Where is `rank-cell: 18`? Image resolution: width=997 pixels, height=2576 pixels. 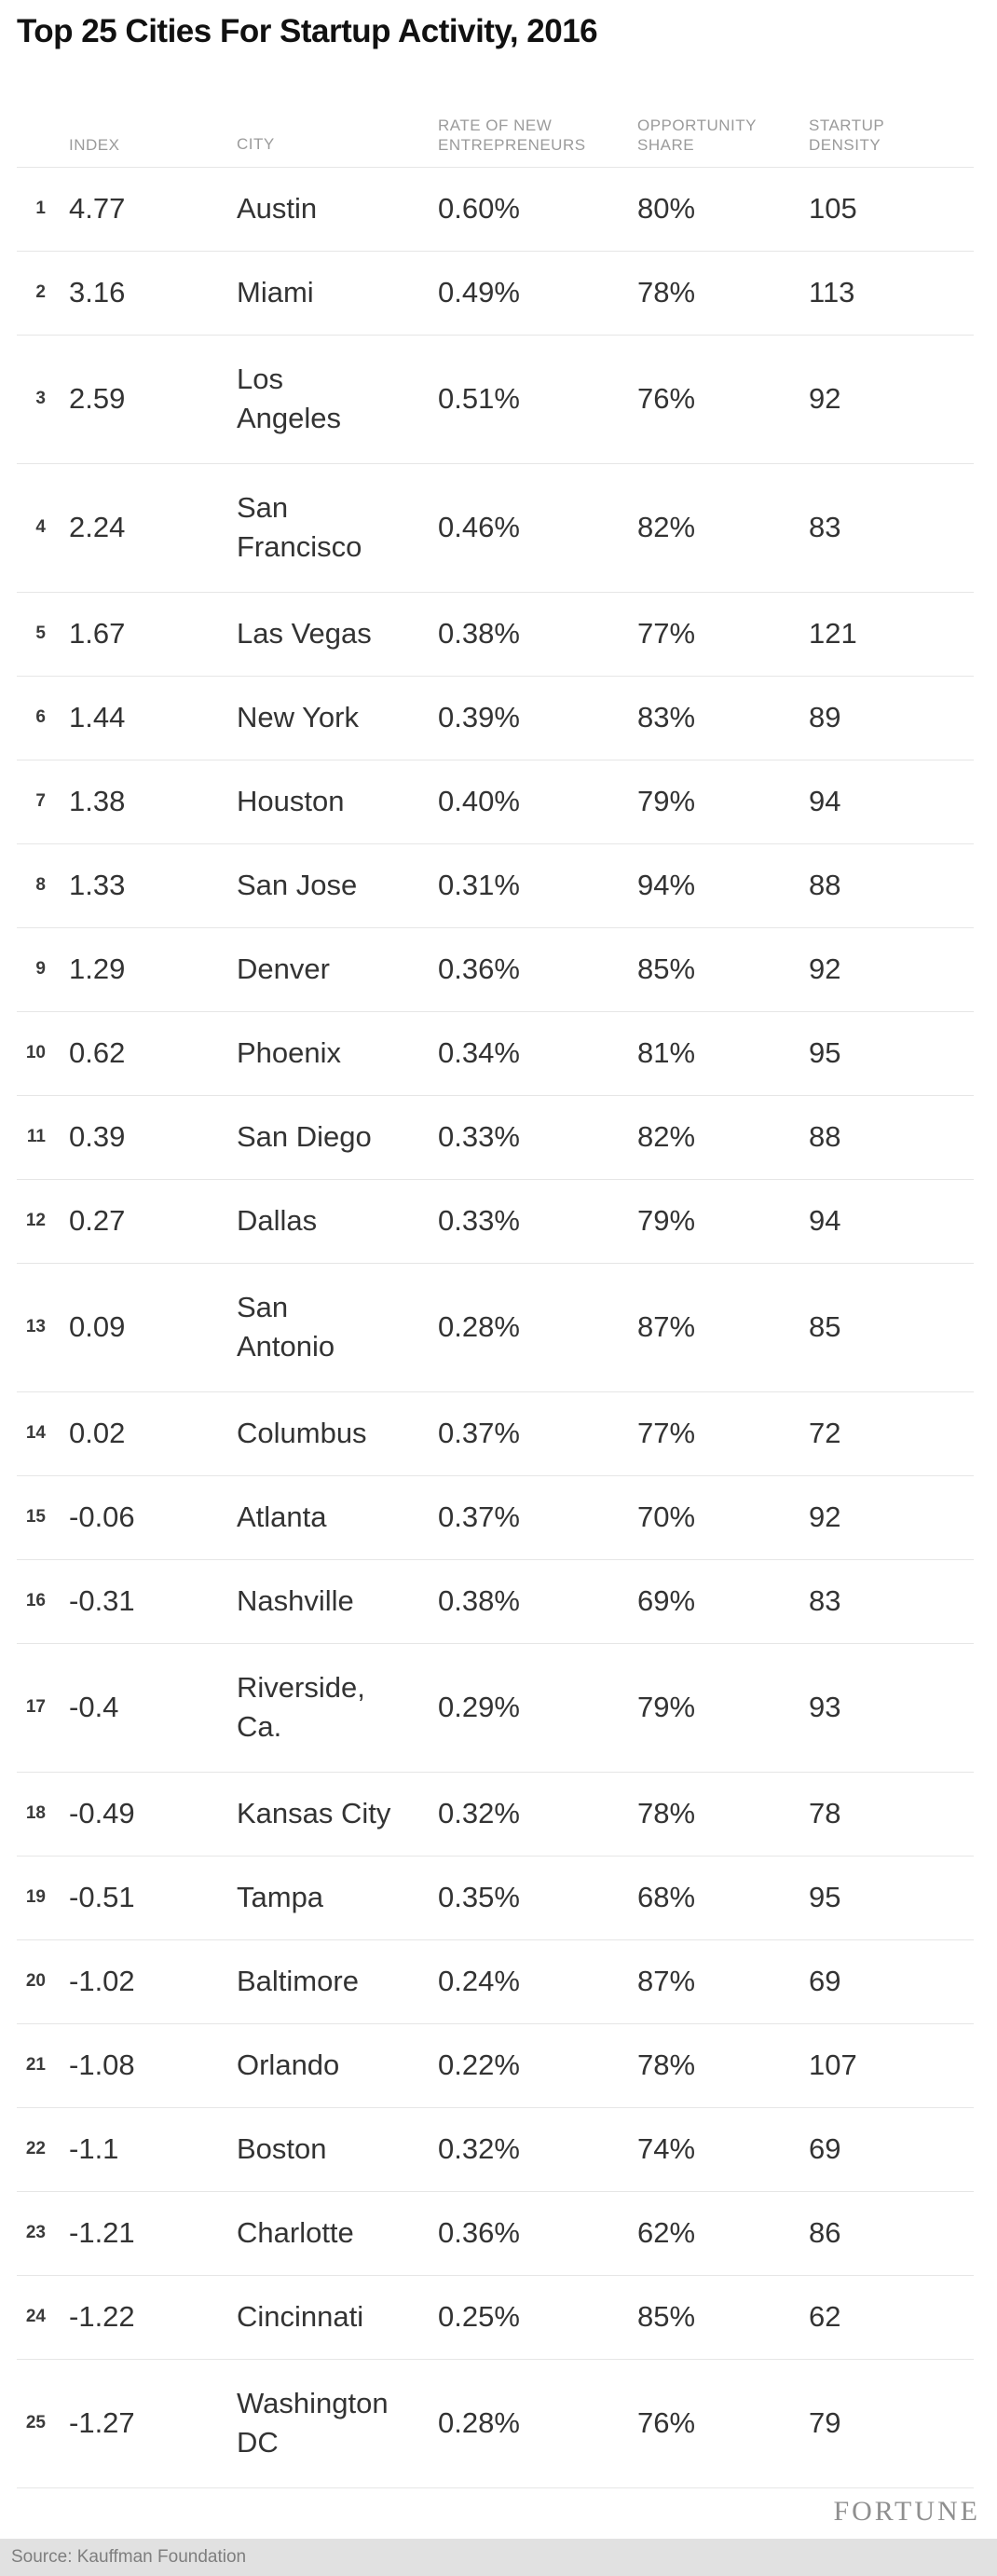 rank-cell: 18 is located at coordinates (35, 1813).